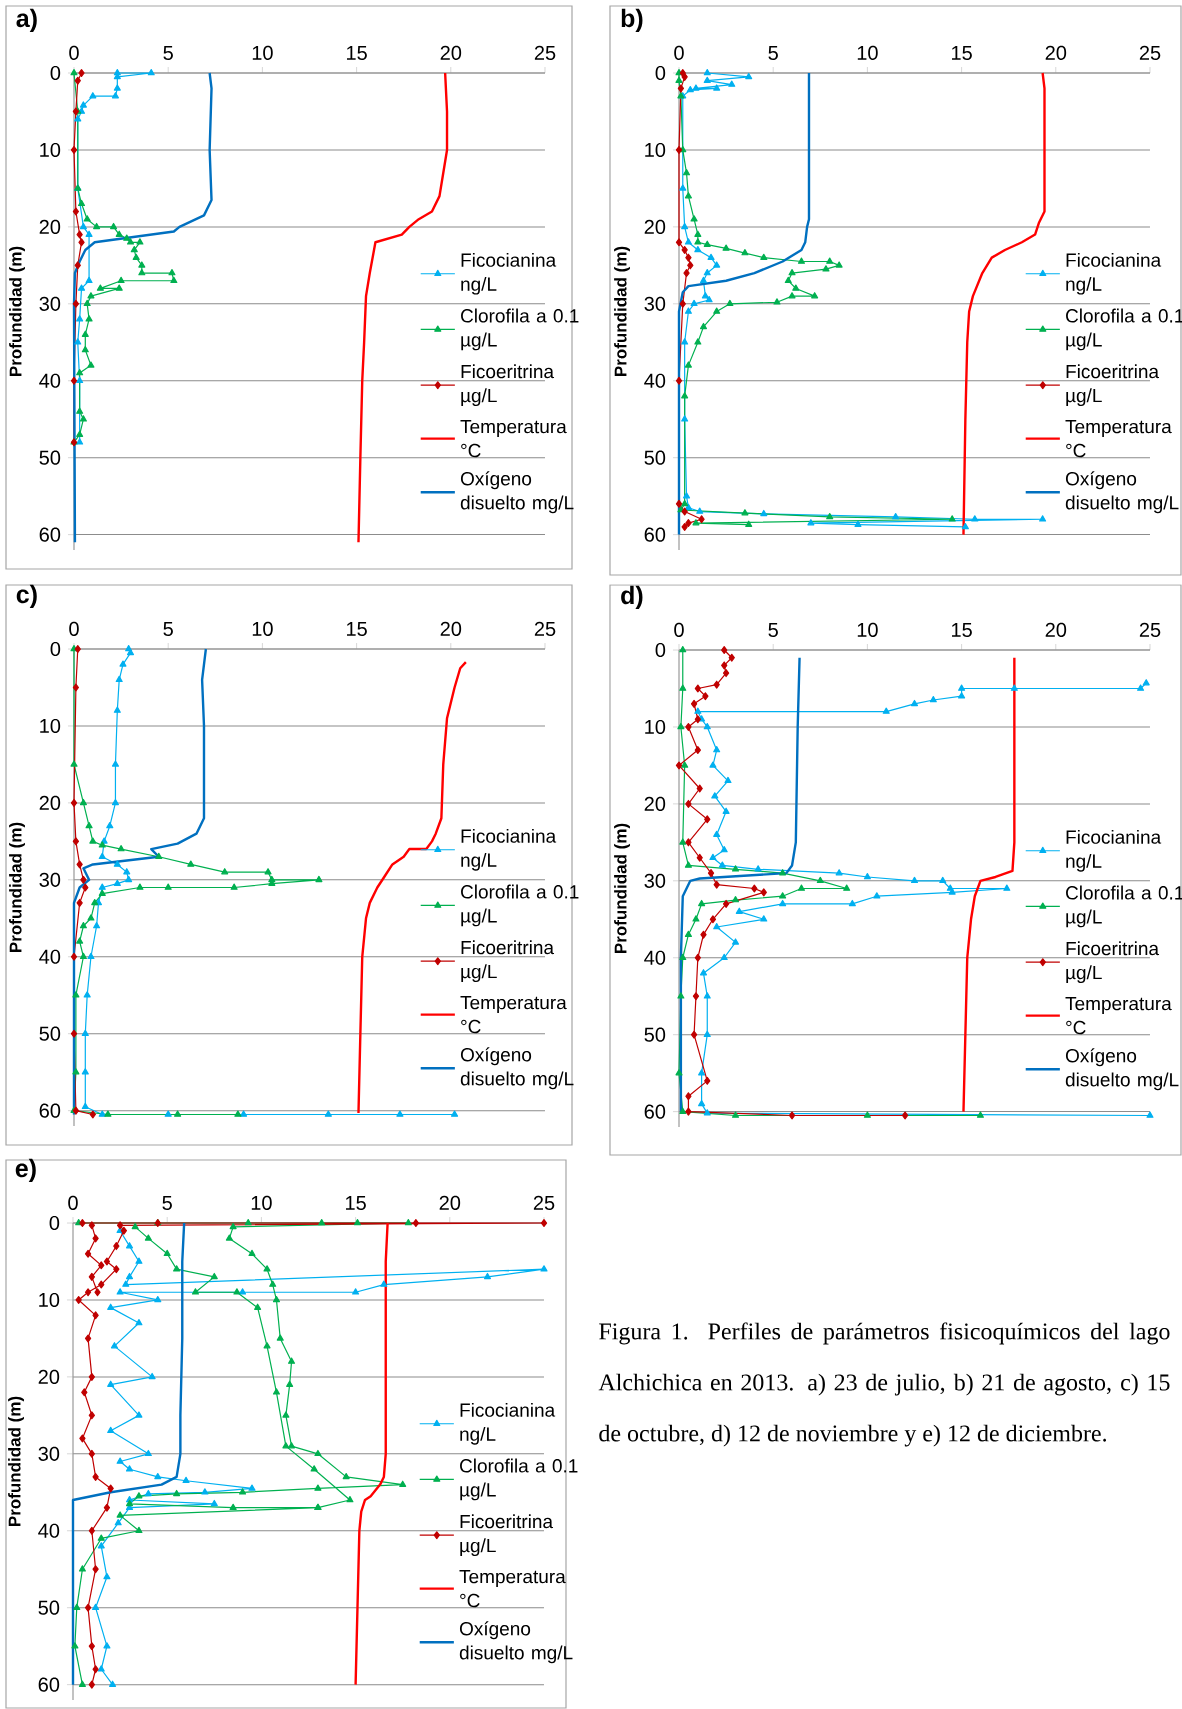 Image resolution: width=1182 pixels, height=1709 pixels. Describe the element at coordinates (26, 596) in the screenshot. I see `chart-title: c)` at that location.